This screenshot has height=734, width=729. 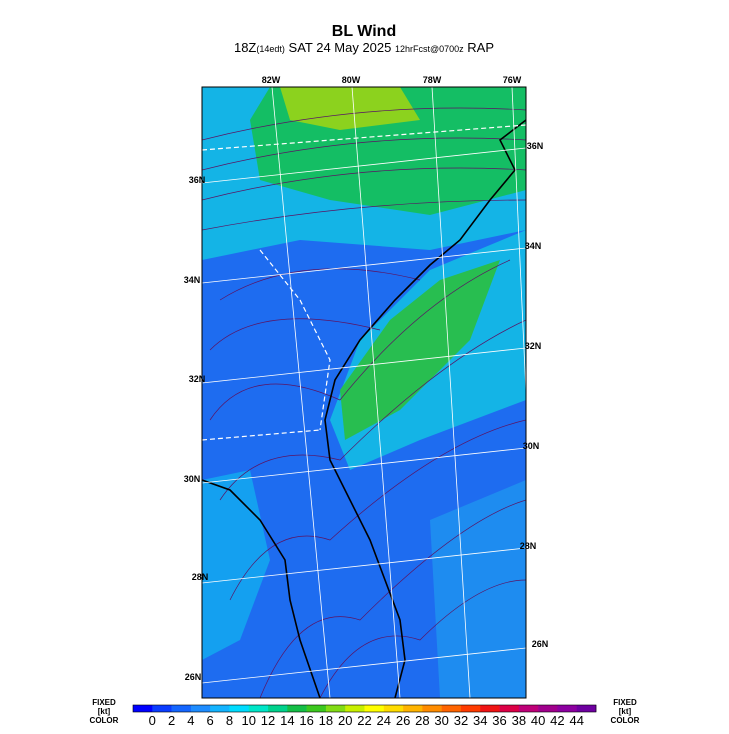 What do you see at coordinates (287, 720) in the screenshot?
I see `colorbar-label: 14` at bounding box center [287, 720].